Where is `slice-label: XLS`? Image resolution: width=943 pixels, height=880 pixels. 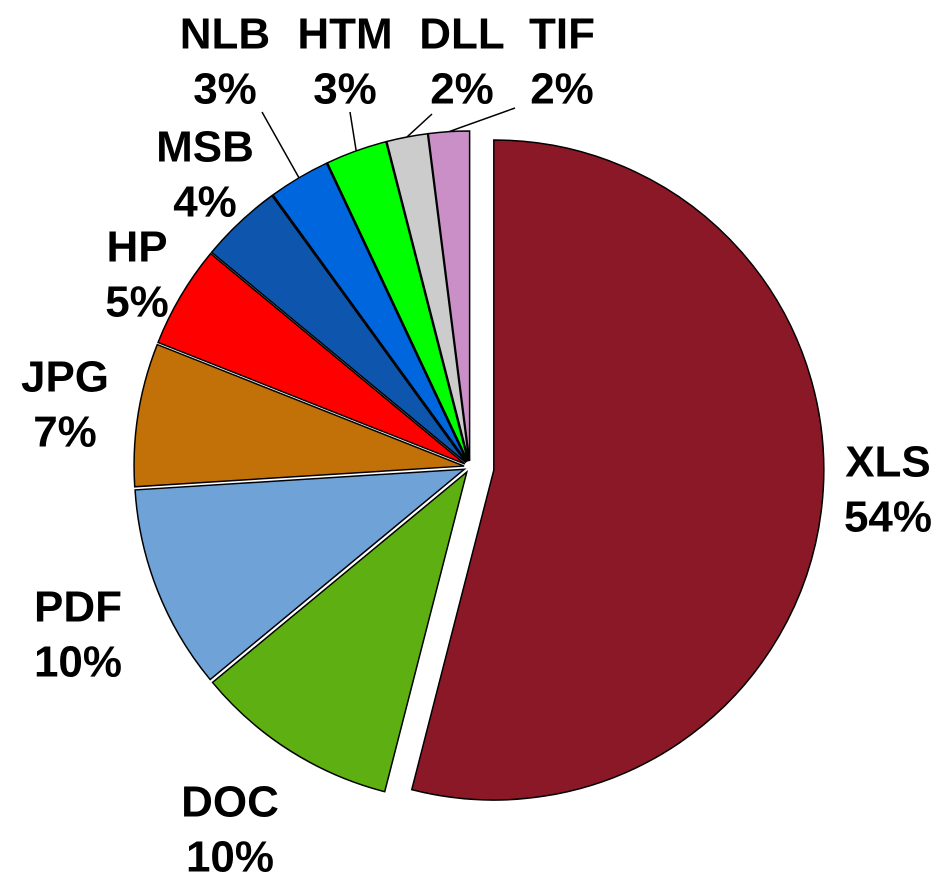
slice-label: XLS is located at coordinates (888, 462).